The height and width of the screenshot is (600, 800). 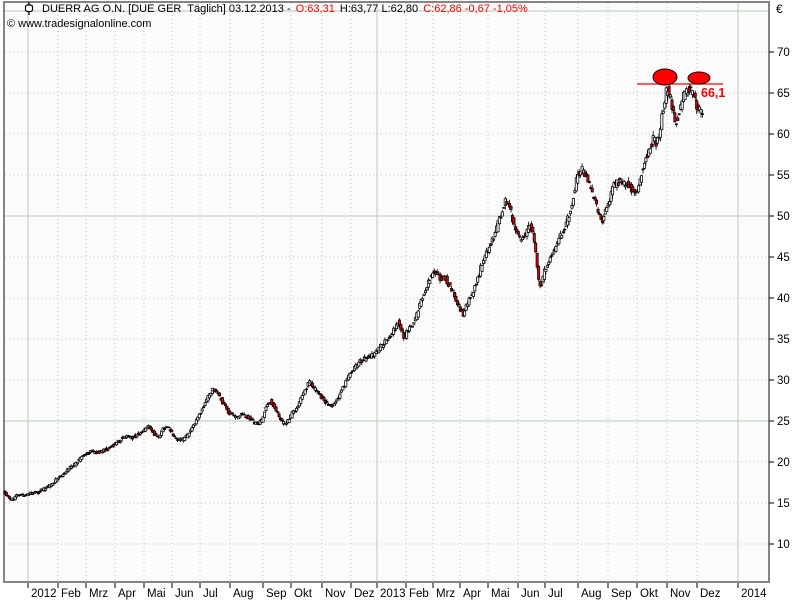 I want to click on y-axis-label: 40, so click(x=783, y=299).